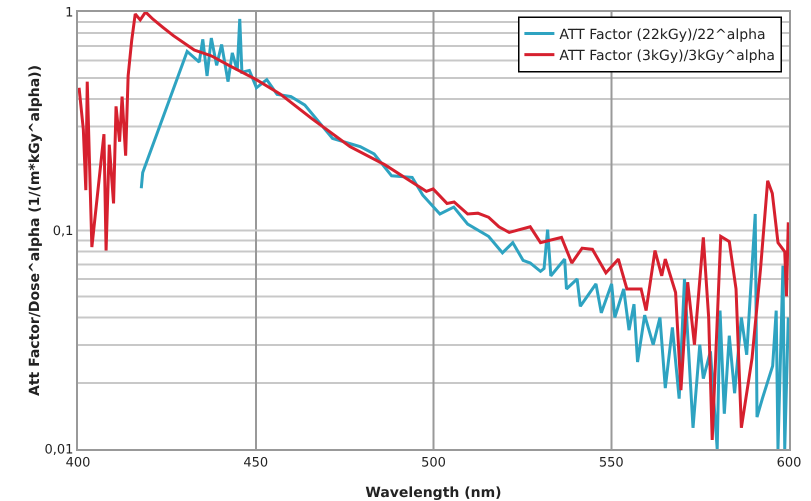 The image size is (811, 501). I want to click on x-tick-label: 600, so click(789, 463).